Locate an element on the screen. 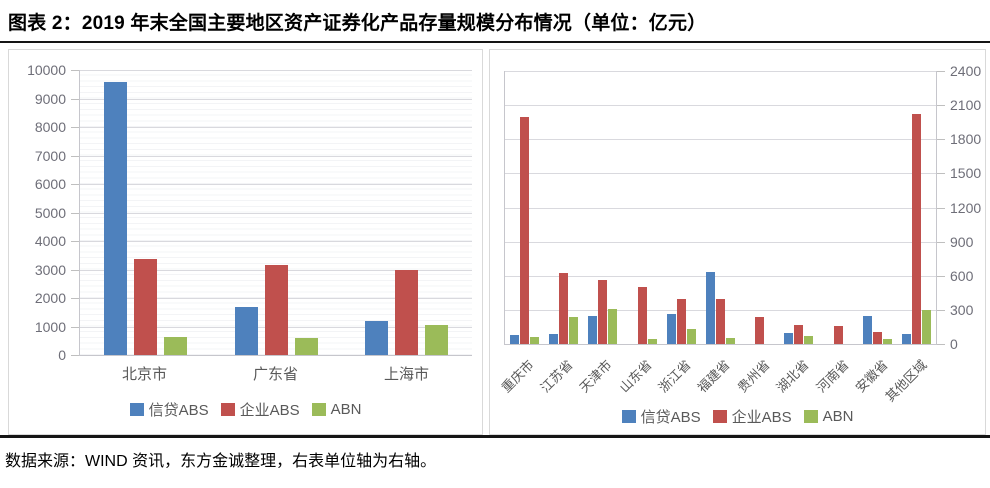 This screenshot has width=990, height=488. y-axis-tick-label: 5000 is located at coordinates (50, 212).